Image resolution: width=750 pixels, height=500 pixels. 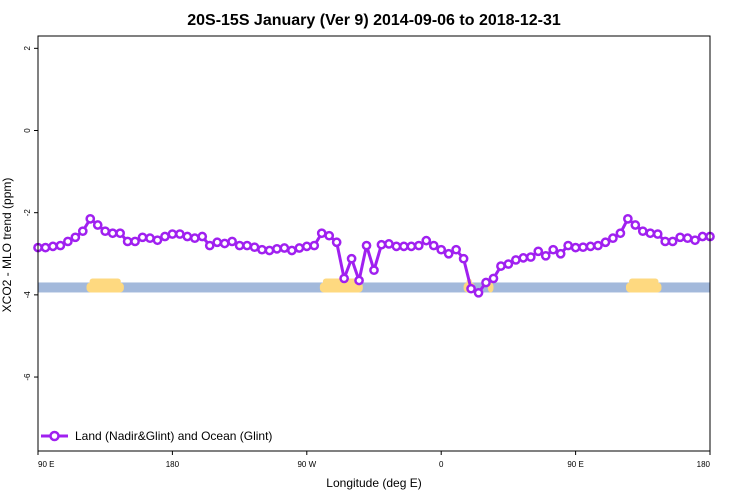 I want to click on series-line, so click(x=374, y=256).